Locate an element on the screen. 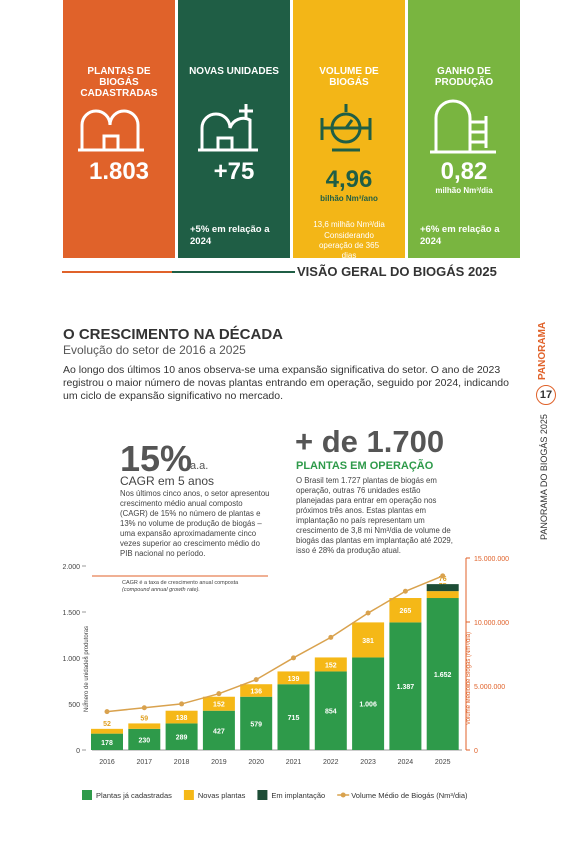 The height and width of the screenshot is (850, 576). section-subtitle: Evolução do setor de 2016 a 2025 is located at coordinates (154, 350).